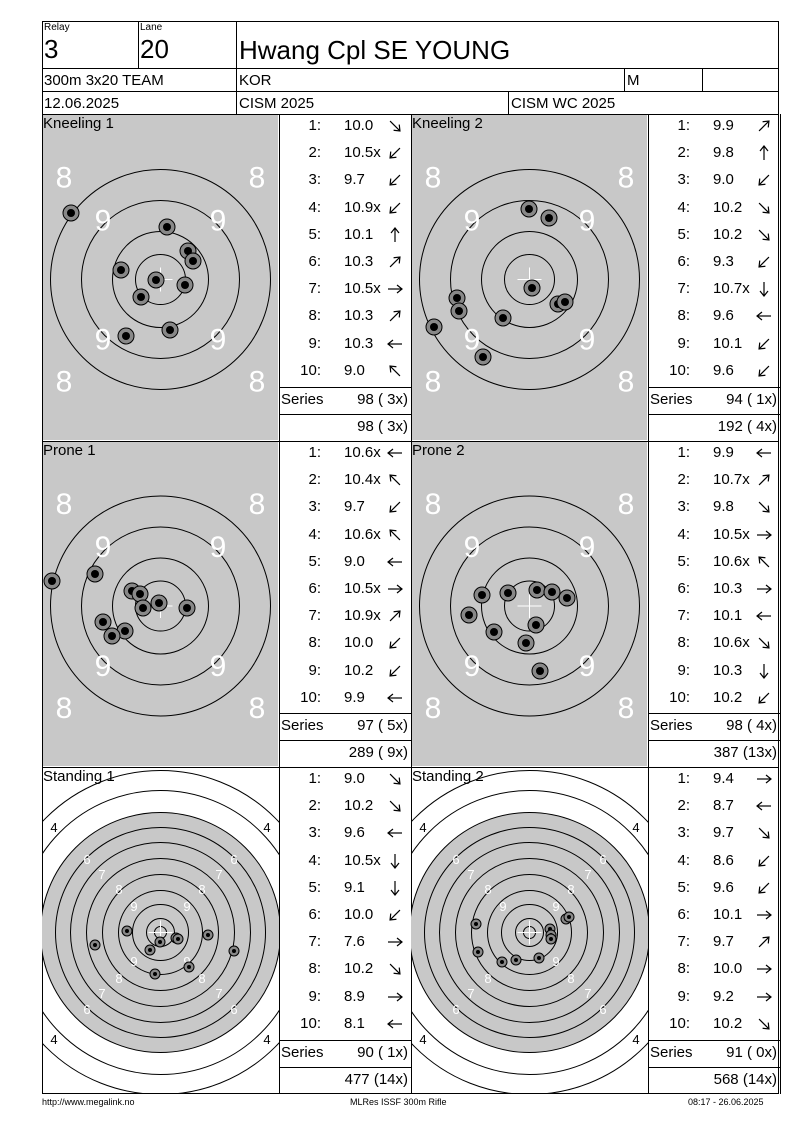 Image resolution: width=800 pixels, height=1130 pixels. I want to click on footer-timestamp: 08:17 - 26.06.2025, so click(726, 1102).